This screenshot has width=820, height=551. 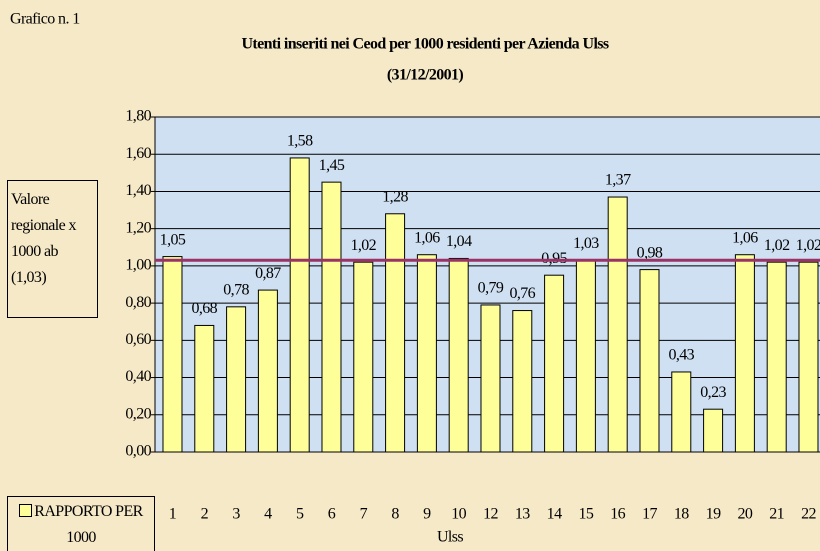 What do you see at coordinates (138, 413) in the screenshot?
I see `y-tick-label: 0,20` at bounding box center [138, 413].